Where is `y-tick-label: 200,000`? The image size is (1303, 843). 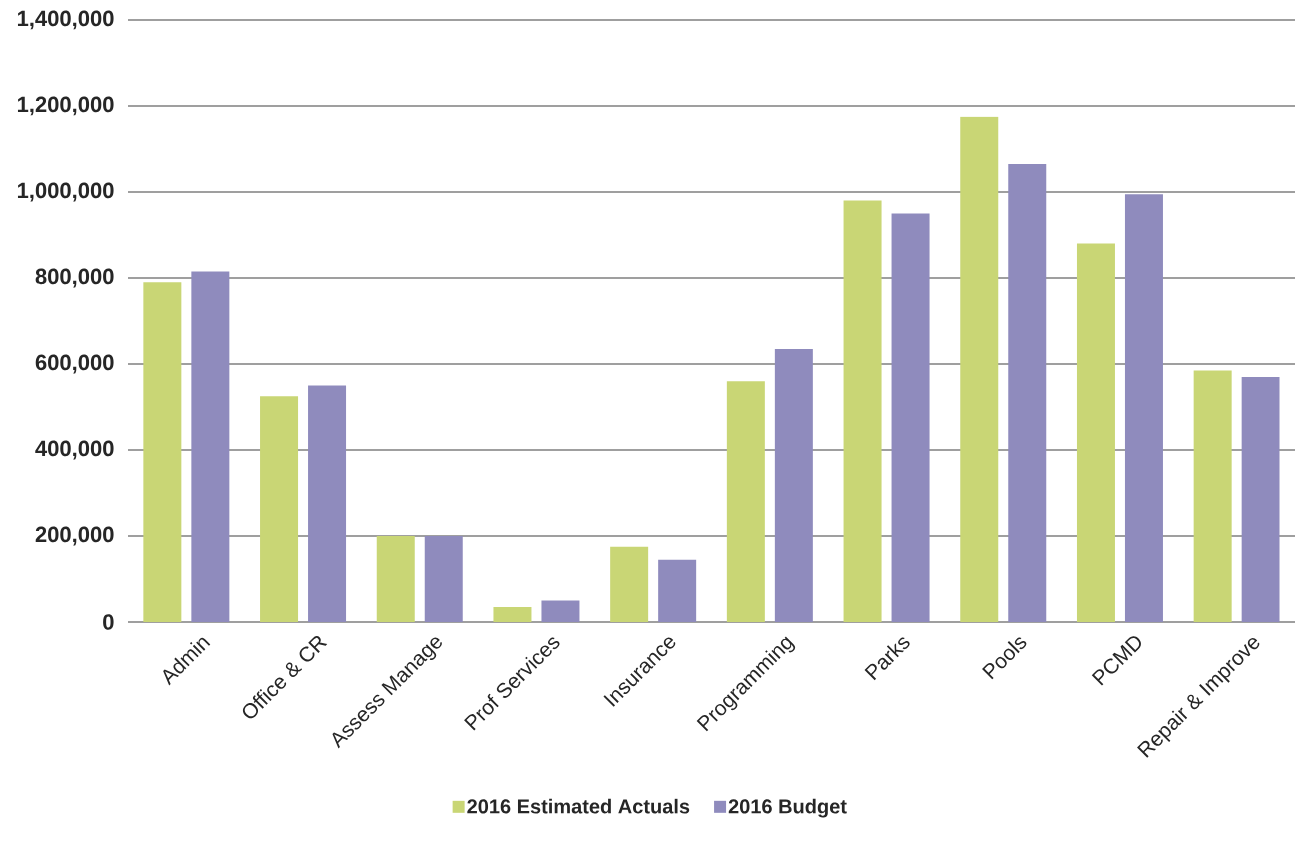 y-tick-label: 200,000 is located at coordinates (74, 536).